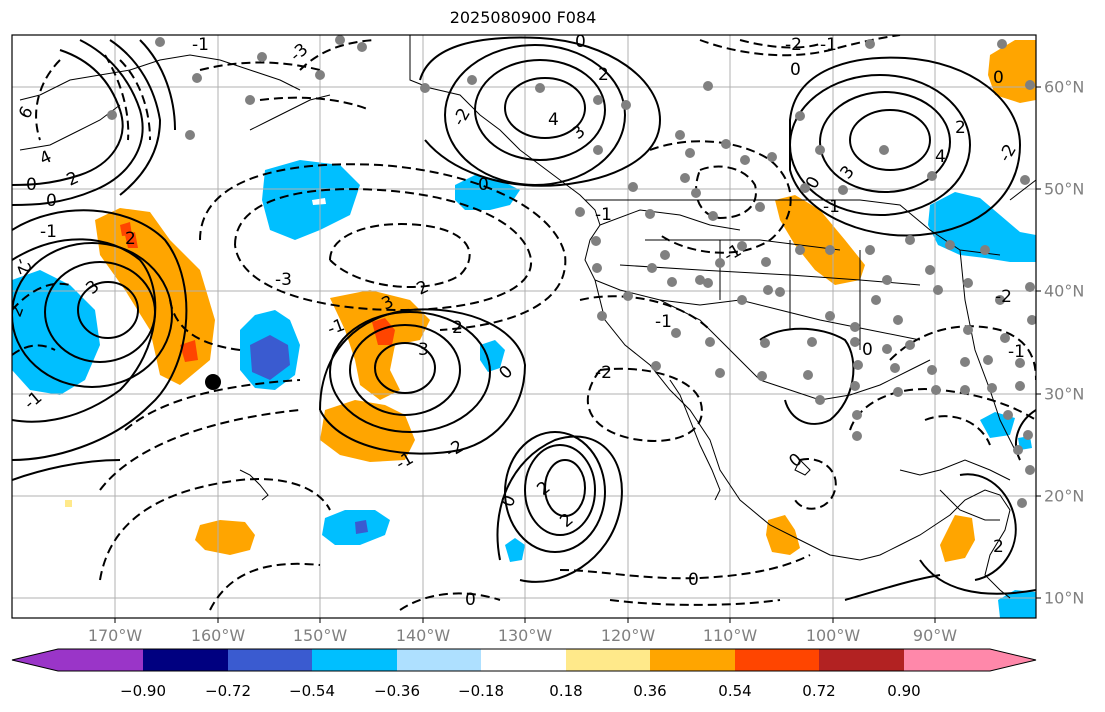  I want to click on lon-label: 140°W, so click(423, 635).